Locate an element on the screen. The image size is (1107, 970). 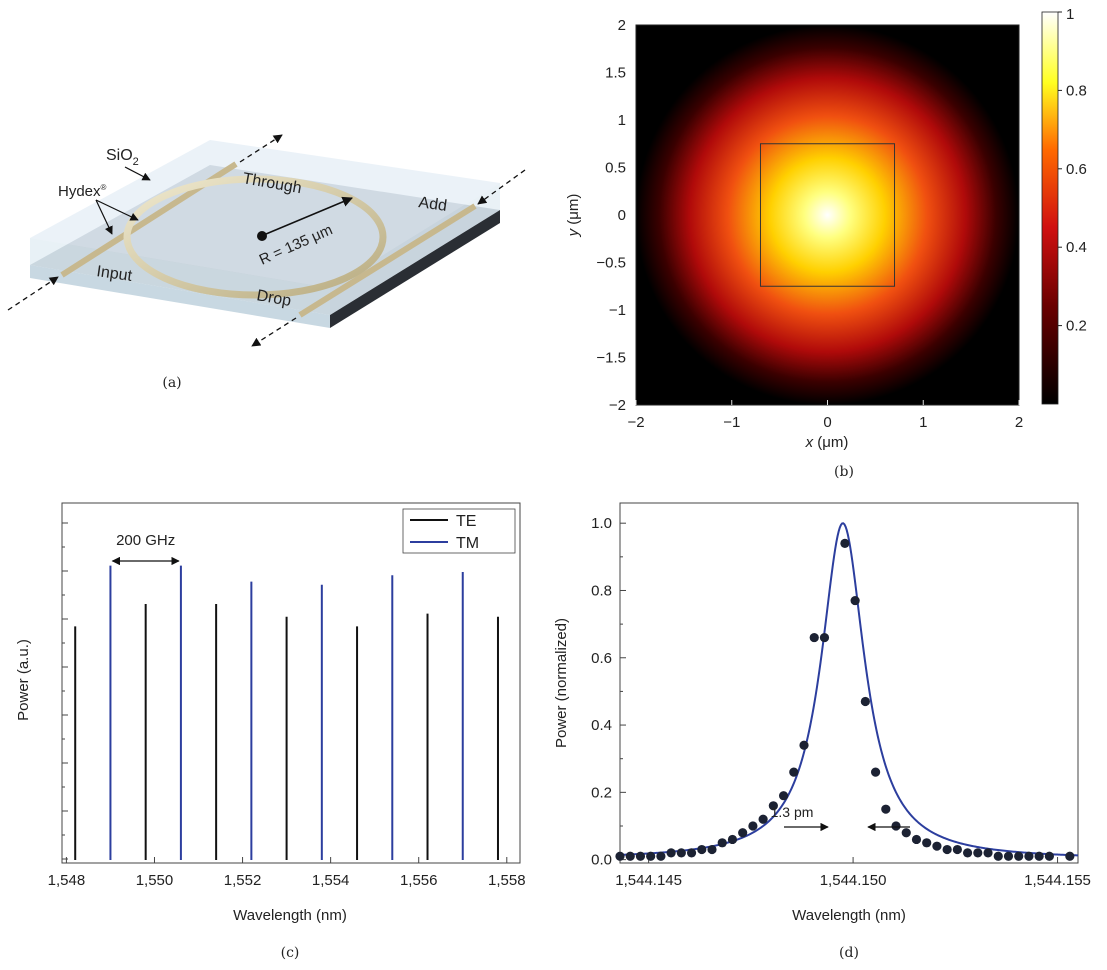
heatmap-plot-area is located at coordinates (827, 215).